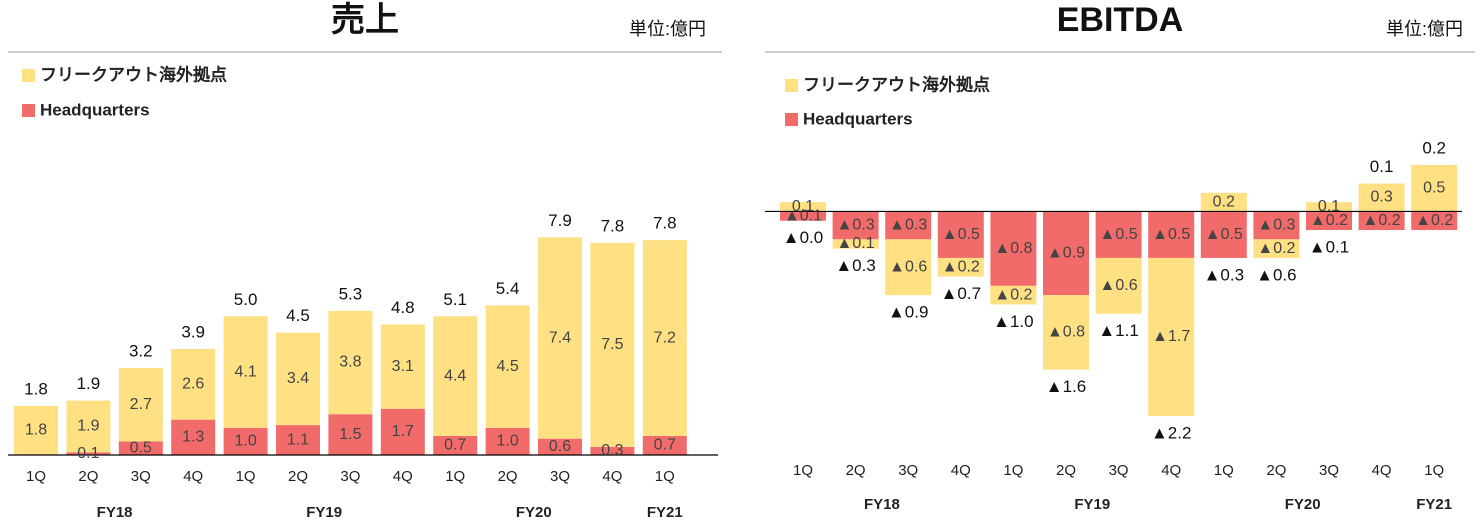 This screenshot has width=1480, height=526. Describe the element at coordinates (508, 288) in the screenshot. I see `total-label: 5.4` at that location.